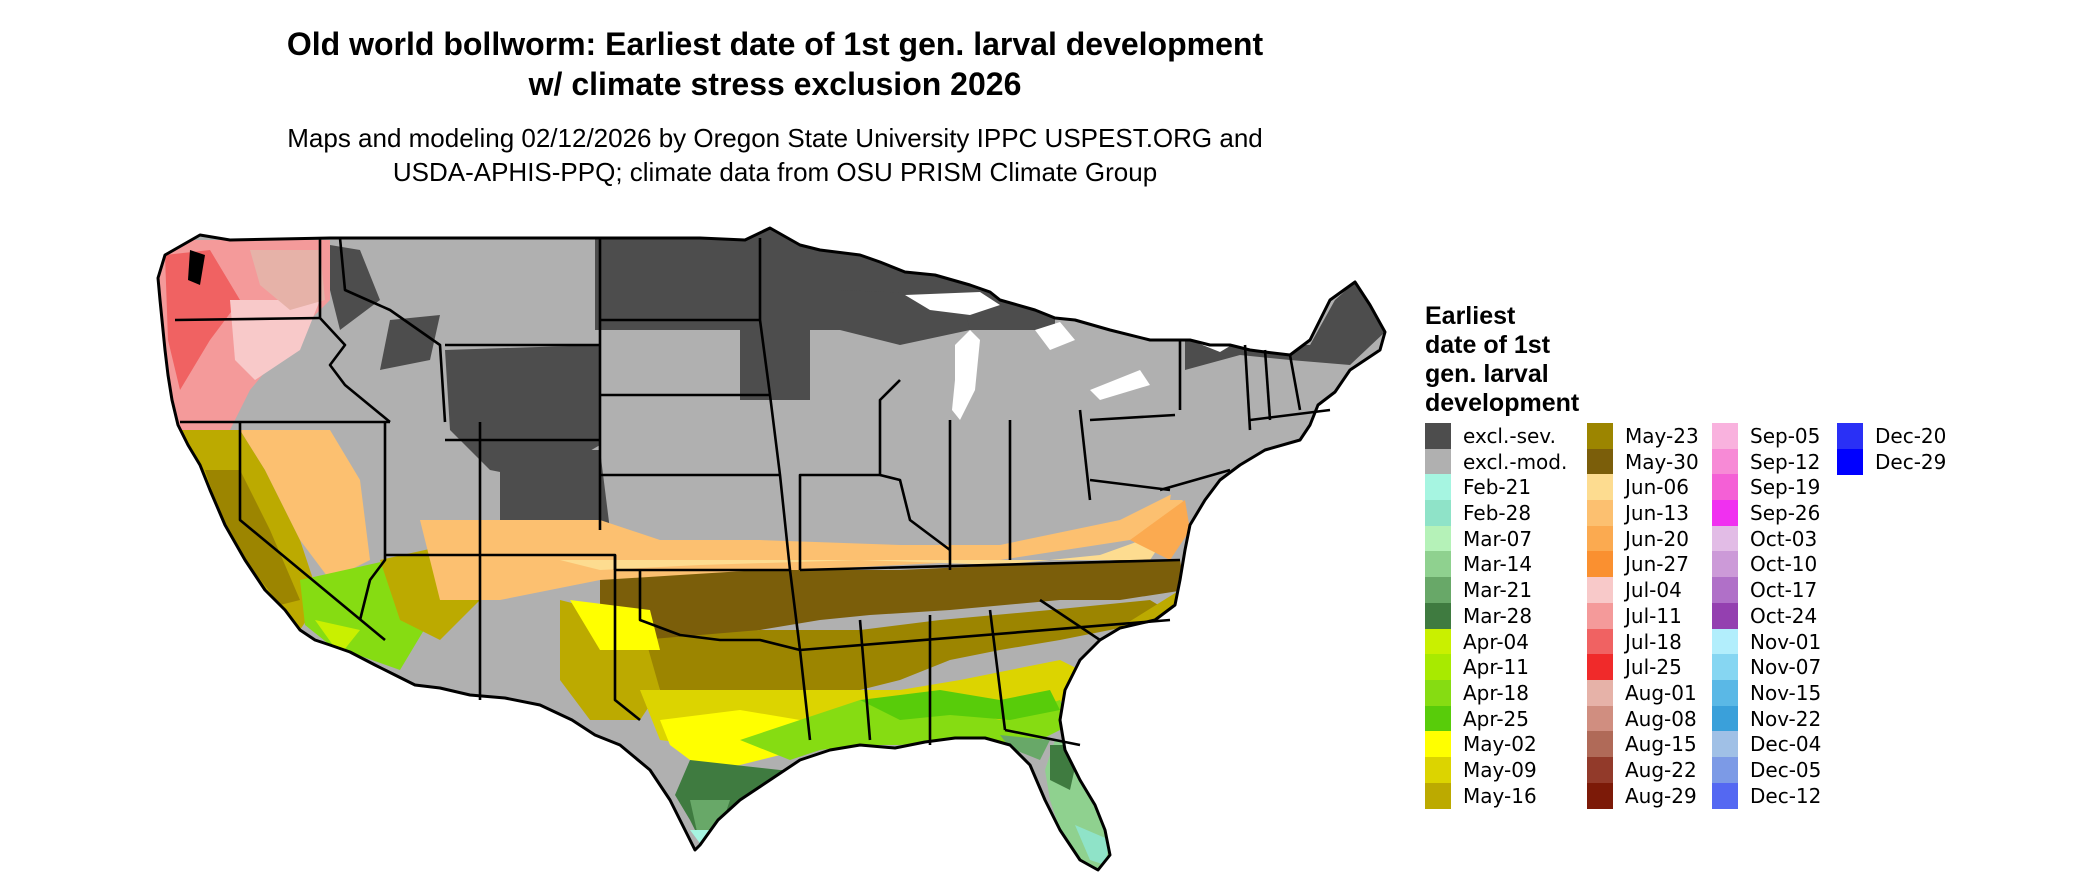 Image resolution: width=2100 pixels, height=892 pixels. What do you see at coordinates (1496, 641) in the screenshot?
I see `legend-label: Apr-04` at bounding box center [1496, 641].